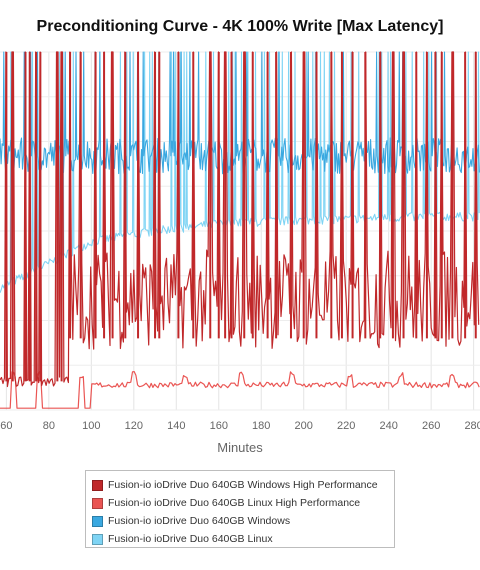 This screenshot has width=480, height=570. What do you see at coordinates (346, 426) in the screenshot?
I see `x-tick-label-8: 220` at bounding box center [346, 426].